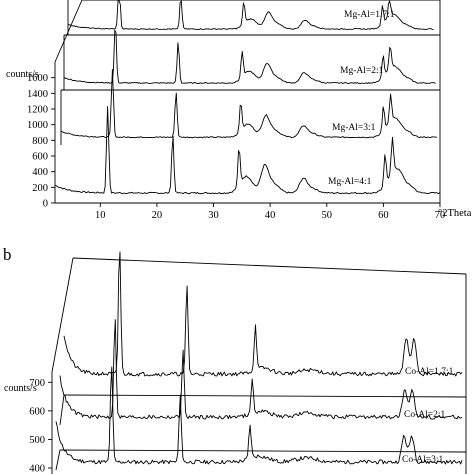 This screenshot has width=474, height=474. What do you see at coordinates (354, 128) in the screenshot?
I see `panel-a-series-label: Mg-Al=3:1` at bounding box center [354, 128].